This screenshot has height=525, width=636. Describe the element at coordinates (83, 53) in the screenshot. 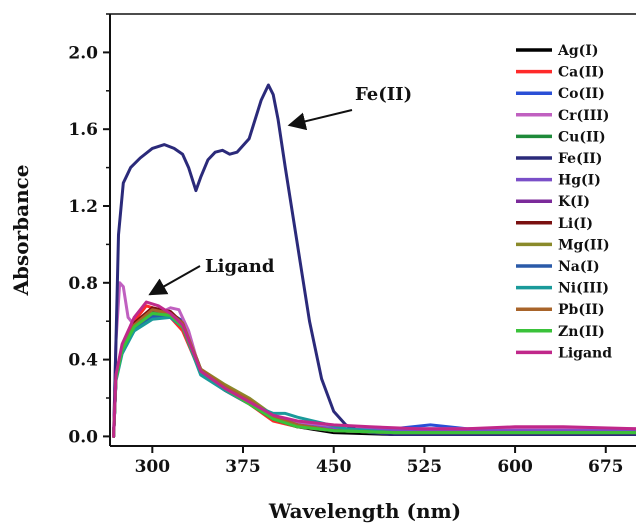

I see `y-tick-label: 2.0` at that location.